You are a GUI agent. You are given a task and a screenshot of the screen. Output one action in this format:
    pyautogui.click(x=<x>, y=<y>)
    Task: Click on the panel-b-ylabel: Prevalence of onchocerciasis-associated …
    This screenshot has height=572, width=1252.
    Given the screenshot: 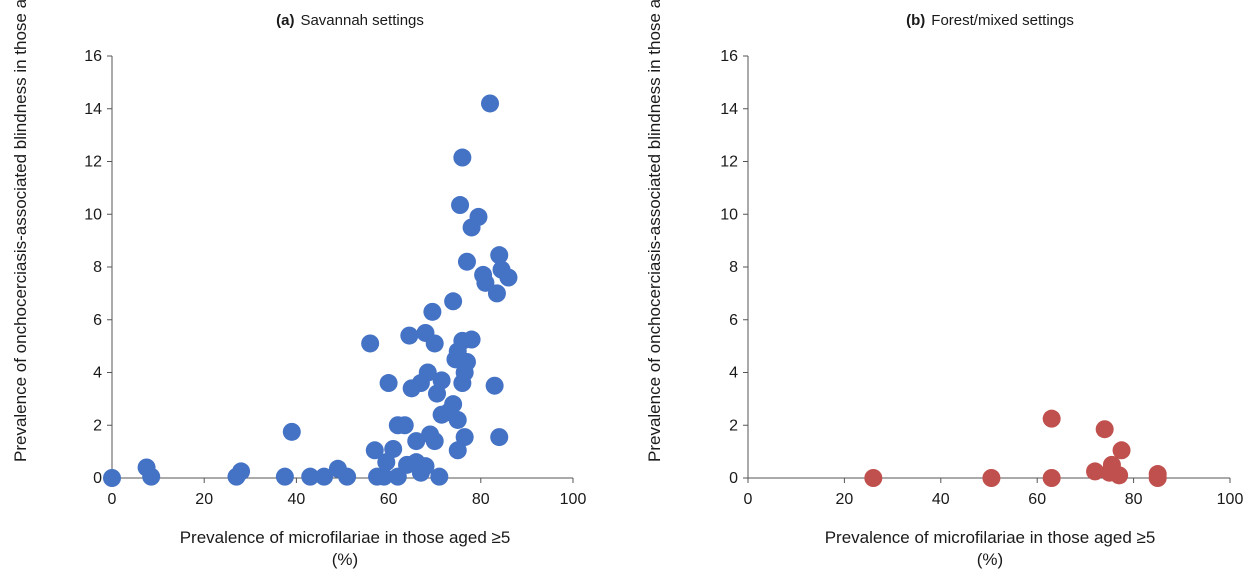 What is the action you would take?
    pyautogui.click(x=655, y=231)
    